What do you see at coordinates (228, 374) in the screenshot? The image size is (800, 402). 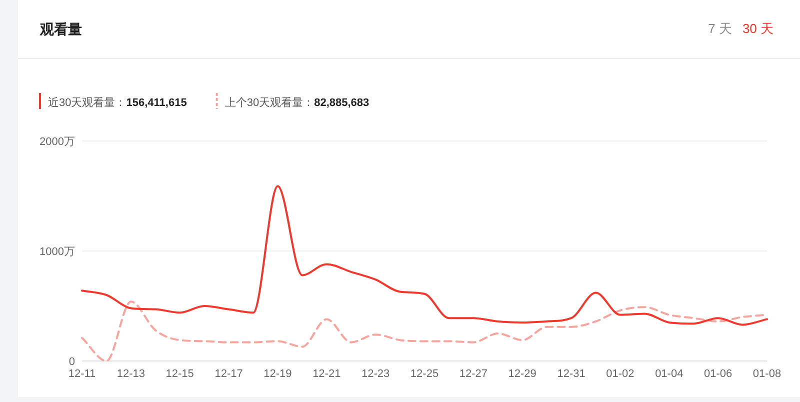 I see `x-tick-label: 12-17` at bounding box center [228, 374].